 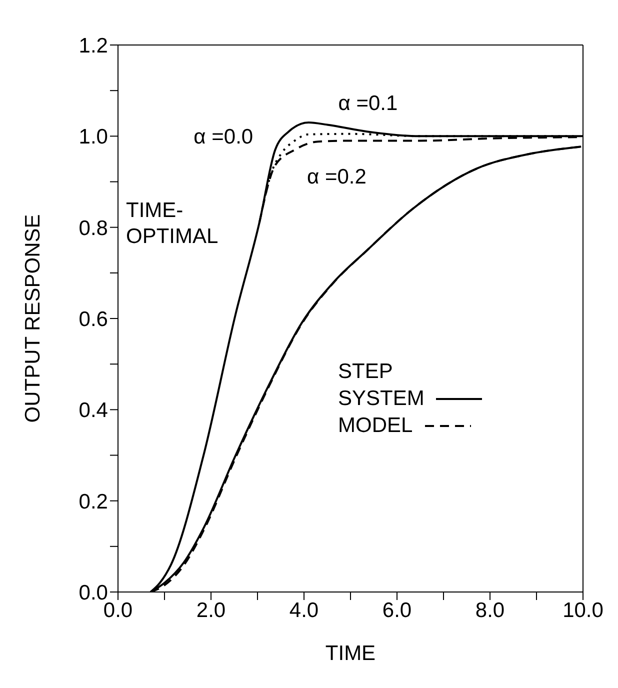 I want to click on y-tick-label: 0.8, so click(x=93, y=228).